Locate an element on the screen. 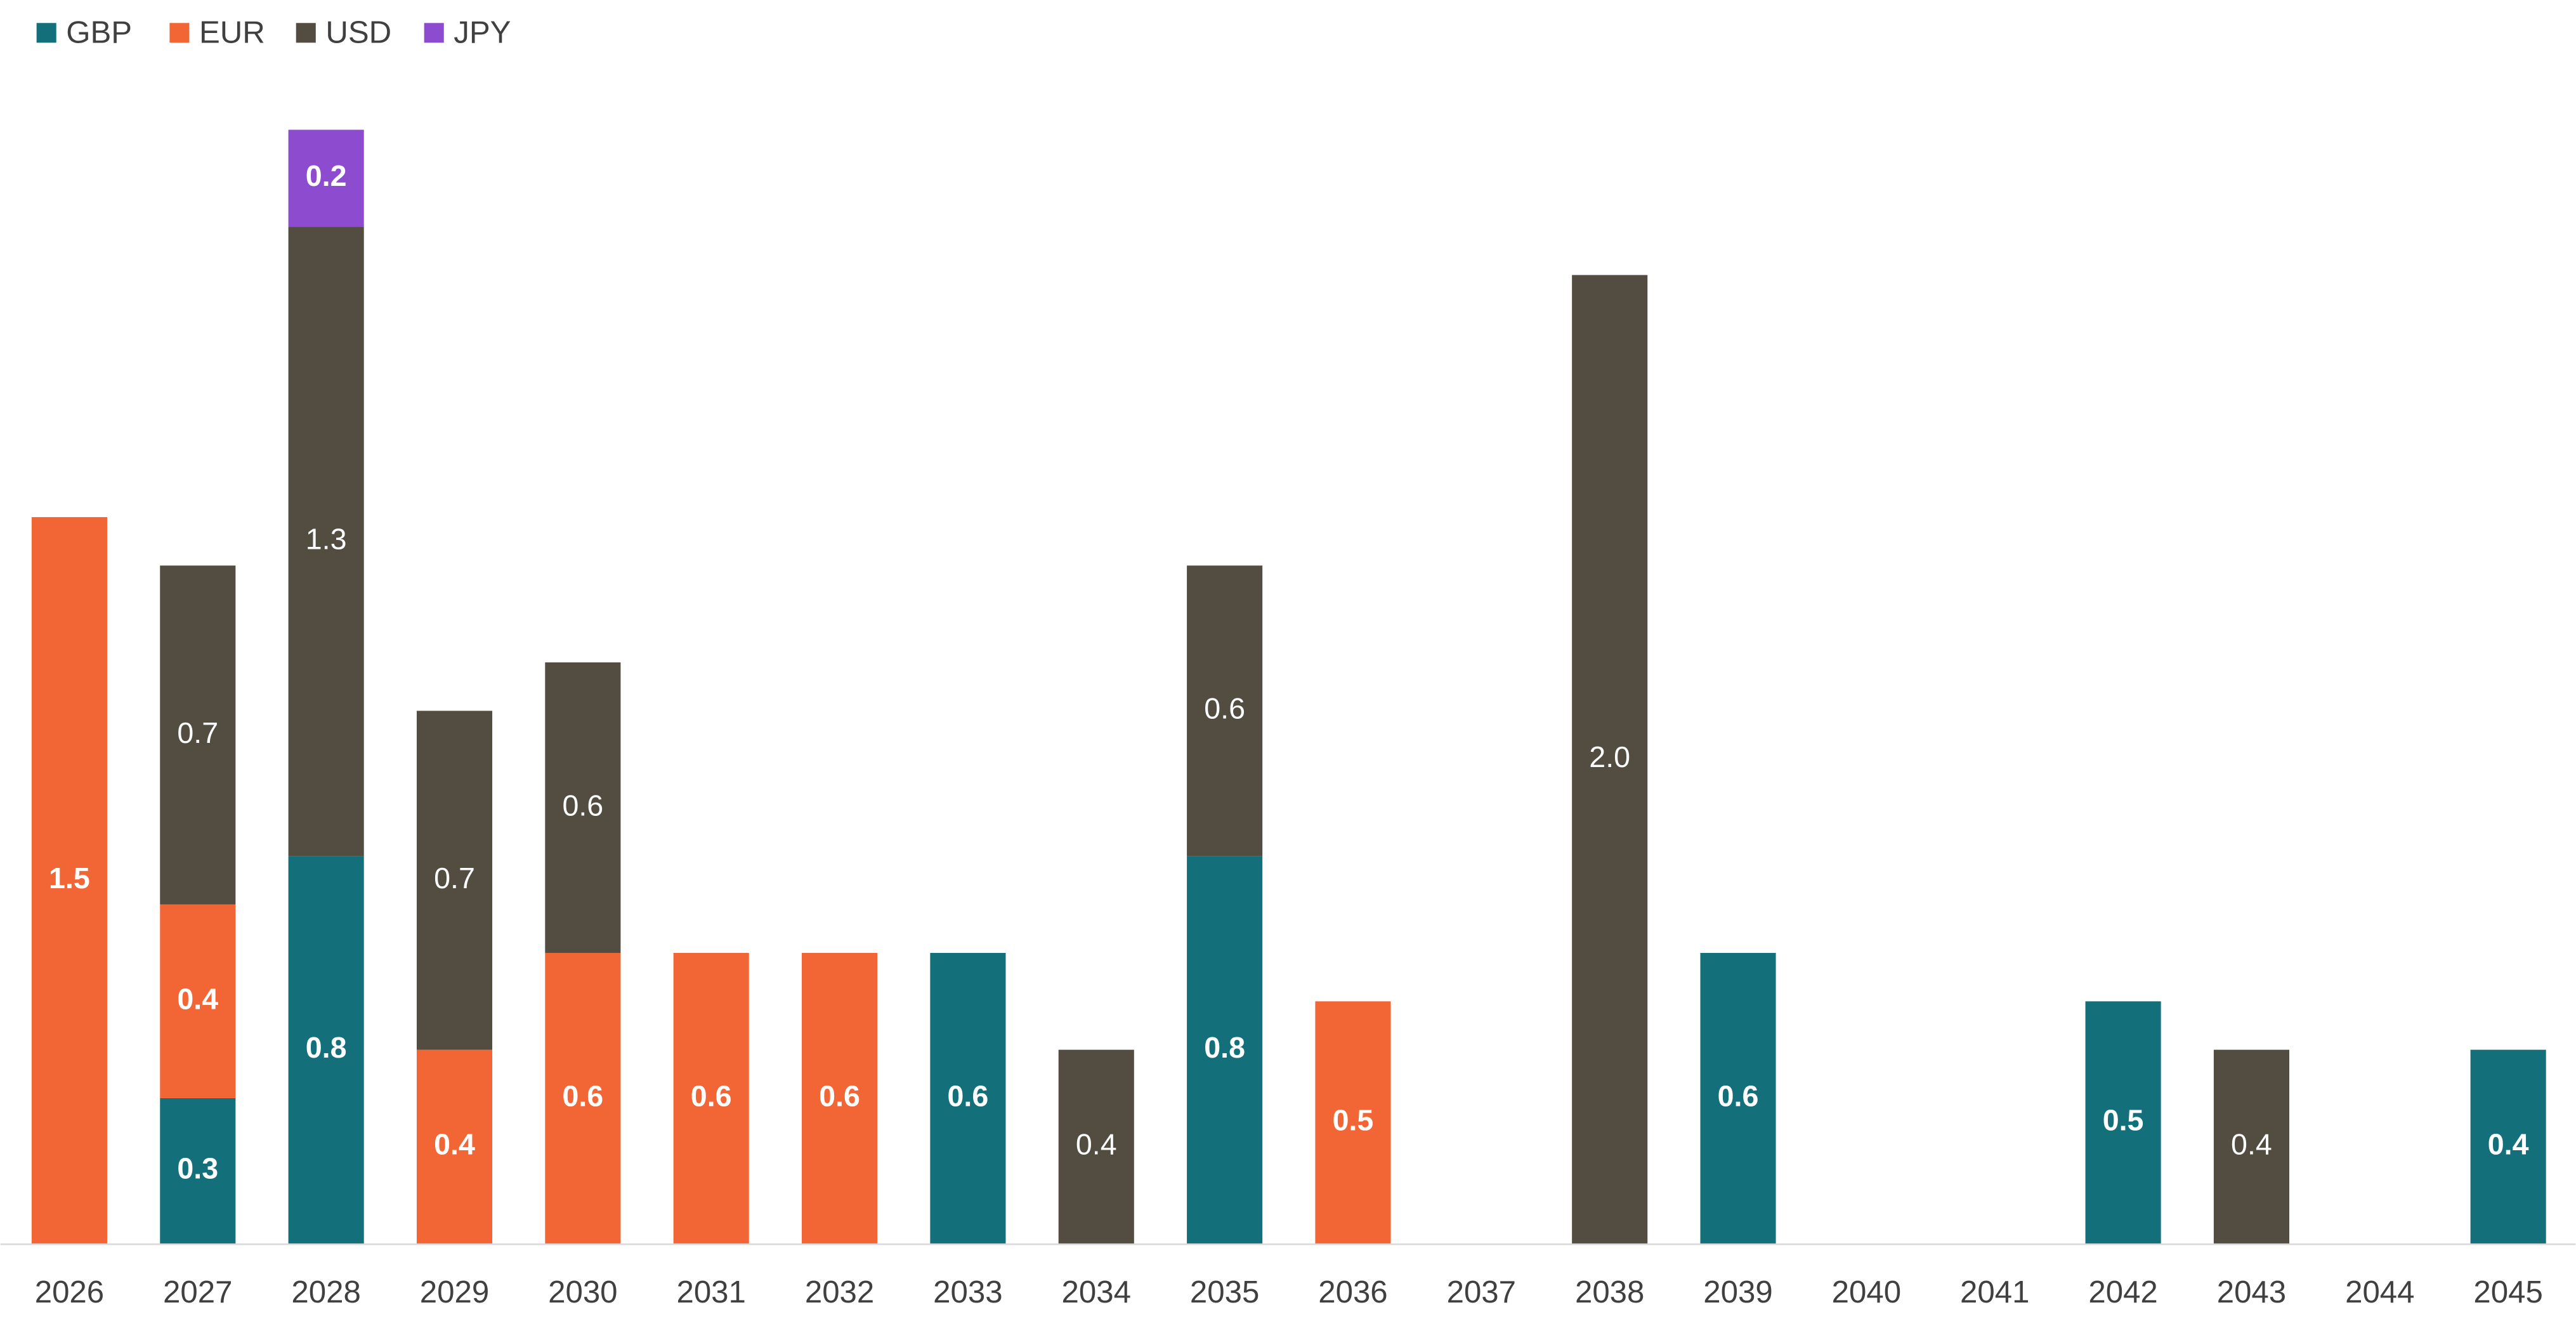  data-label: 1.5 is located at coordinates (70, 879).